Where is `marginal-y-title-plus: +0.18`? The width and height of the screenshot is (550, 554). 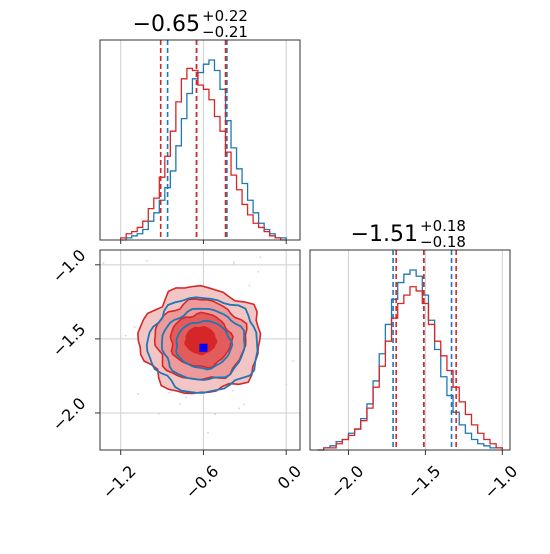
marginal-y-title-plus: +0.18 is located at coordinates (443, 226).